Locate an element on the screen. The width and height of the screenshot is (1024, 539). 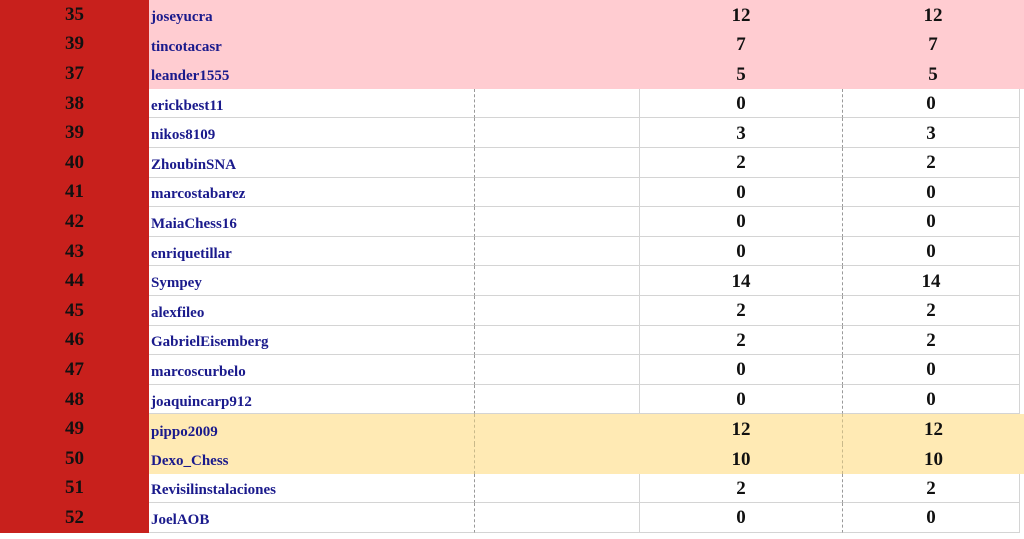
total-cell: 7 is located at coordinates (933, 44).